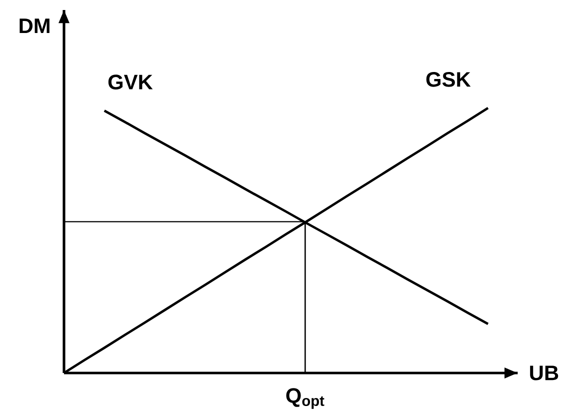 The height and width of the screenshot is (416, 565). Describe the element at coordinates (448, 79) in the screenshot. I see `series-label: GSK` at that location.